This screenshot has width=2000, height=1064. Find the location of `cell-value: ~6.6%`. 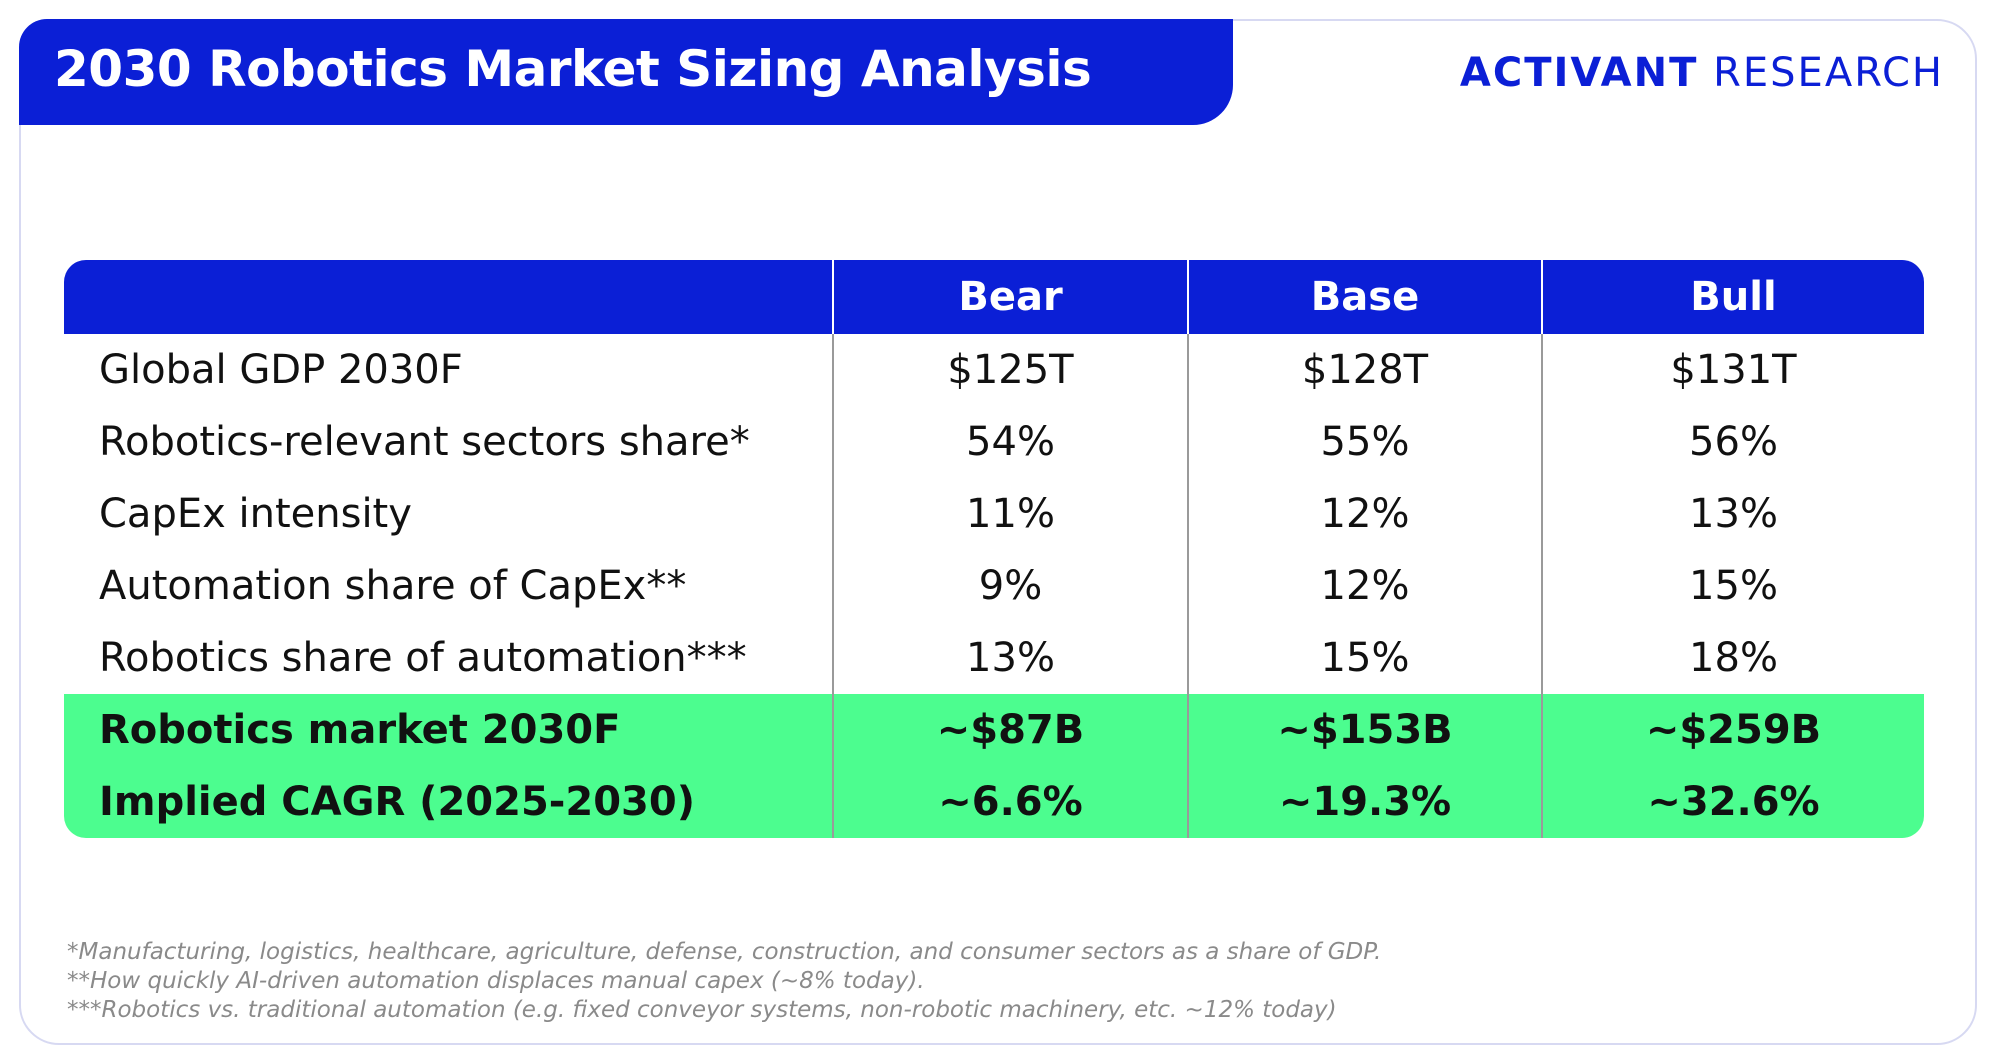

cell-value: ~6.6% is located at coordinates (1009, 802).